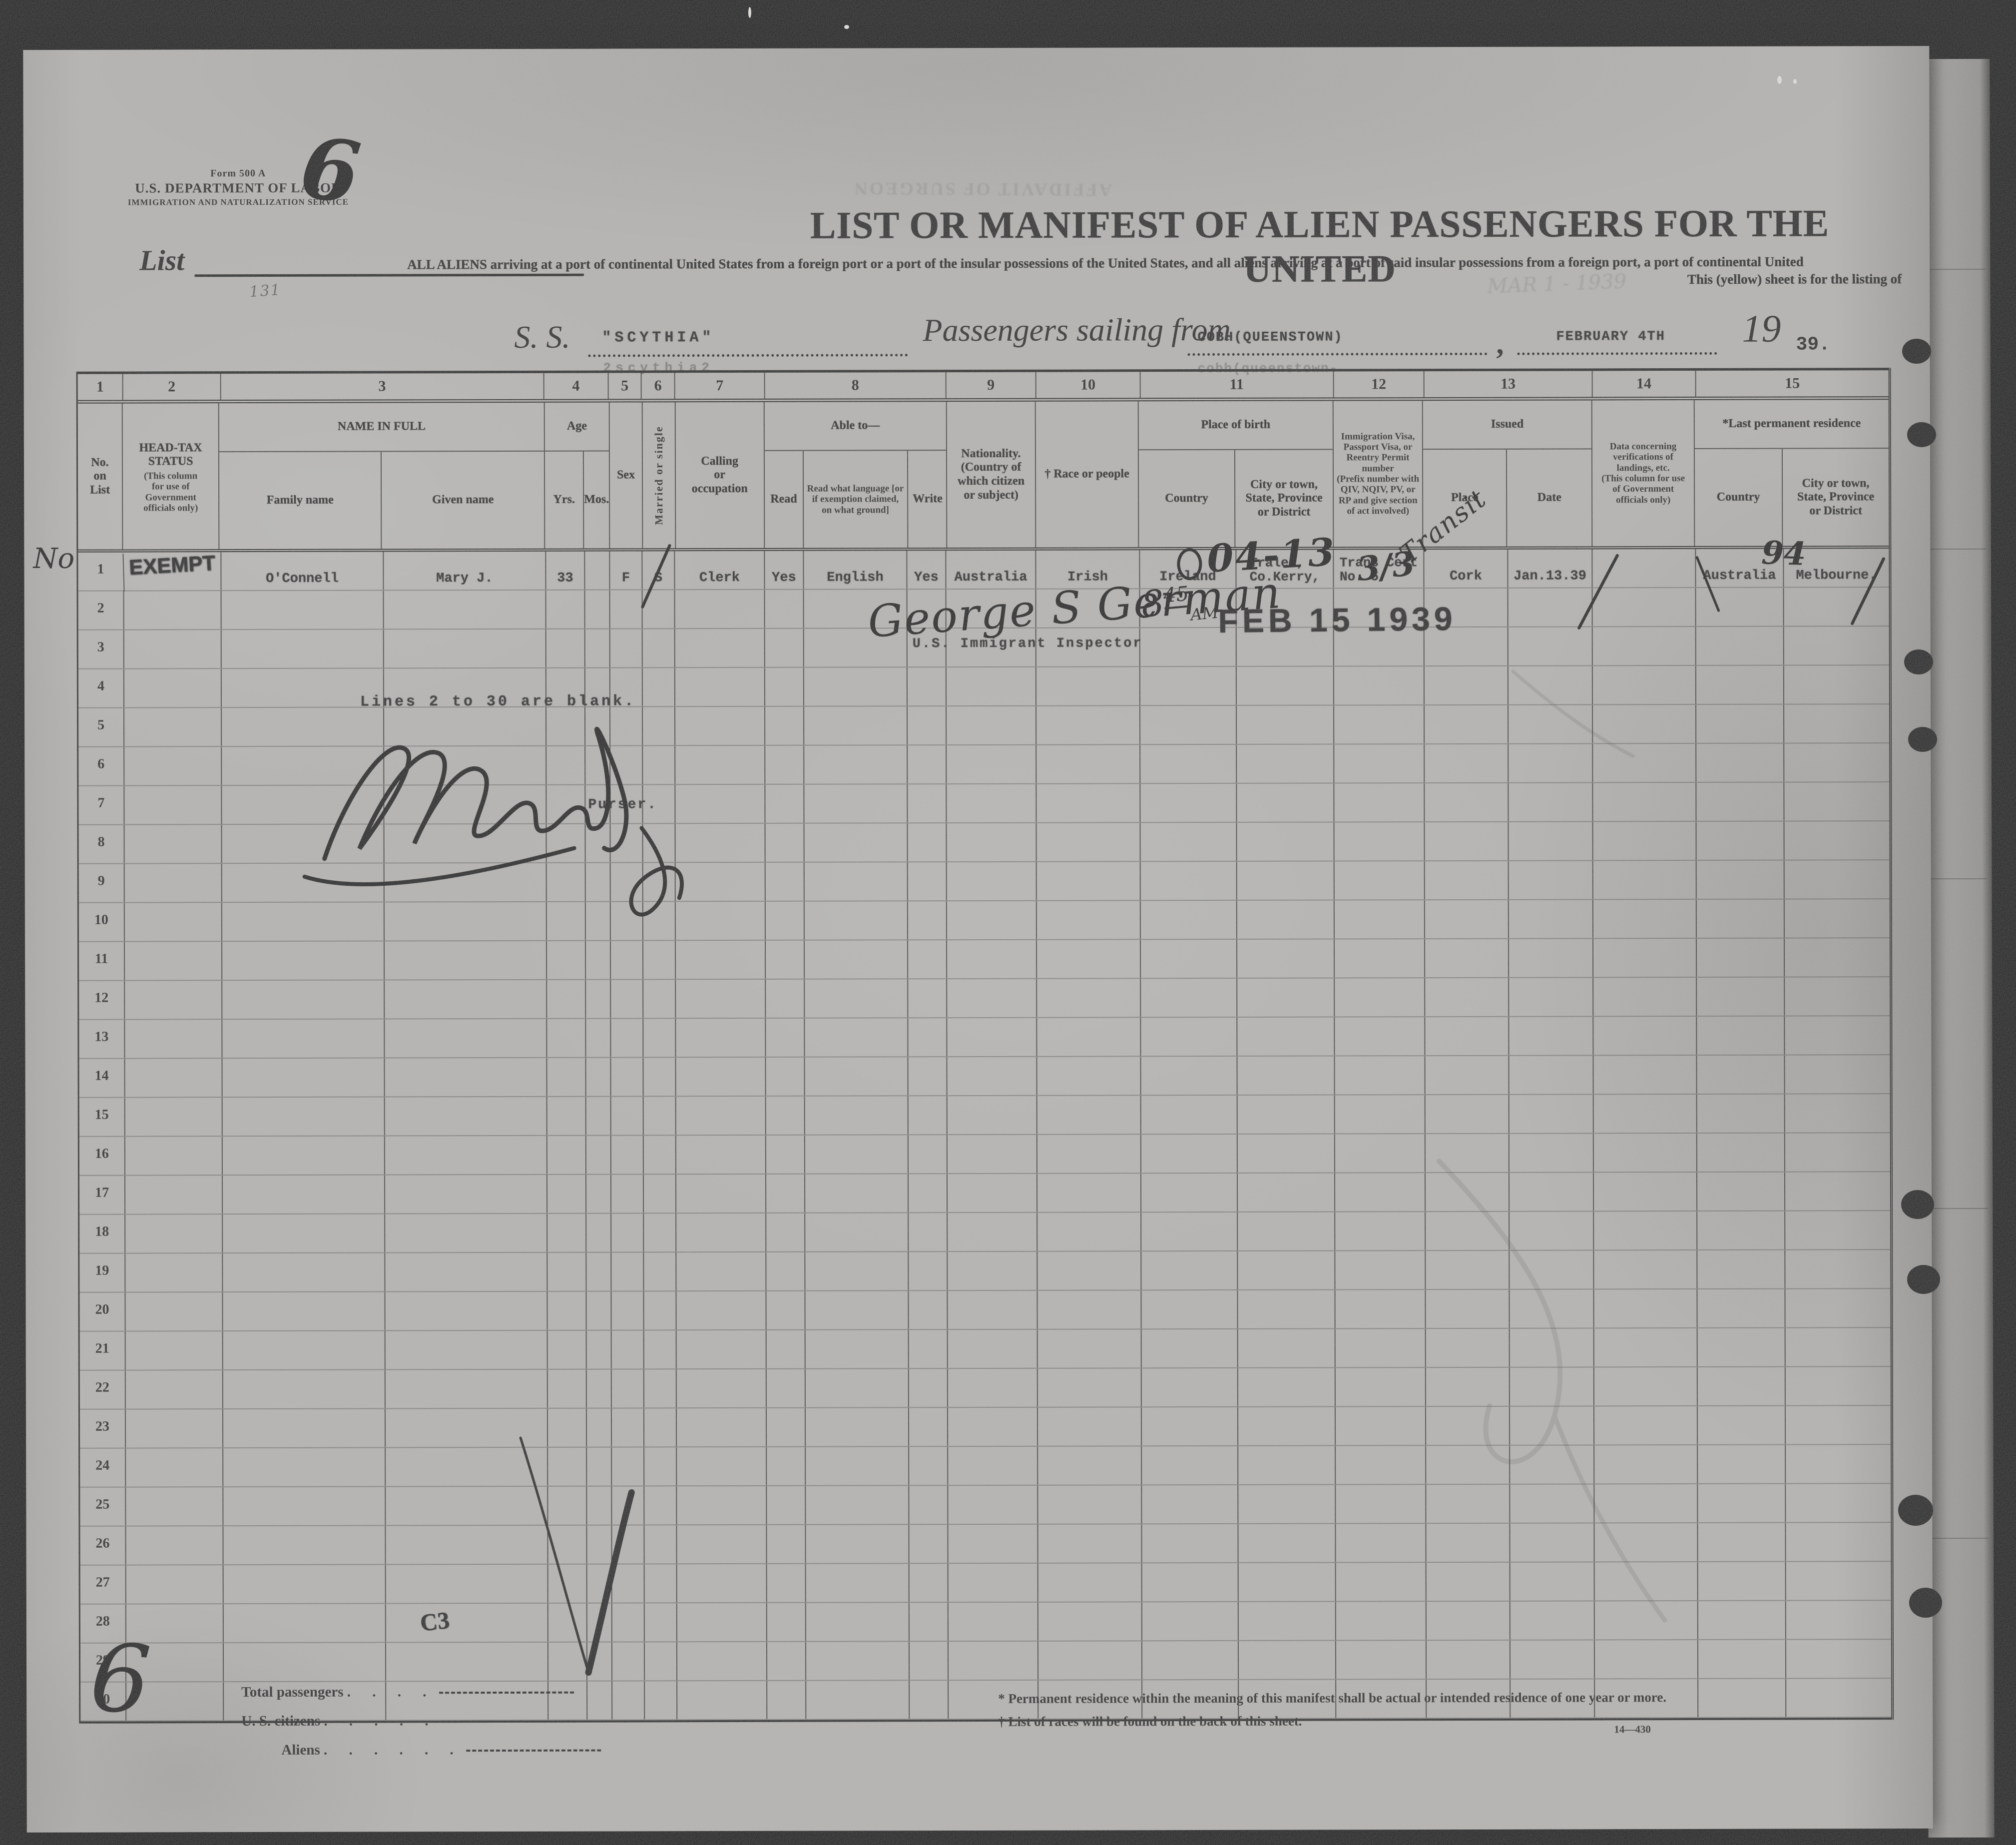  Describe the element at coordinates (361, 260) in the screenshot. I see `list-number-line: List` at that location.